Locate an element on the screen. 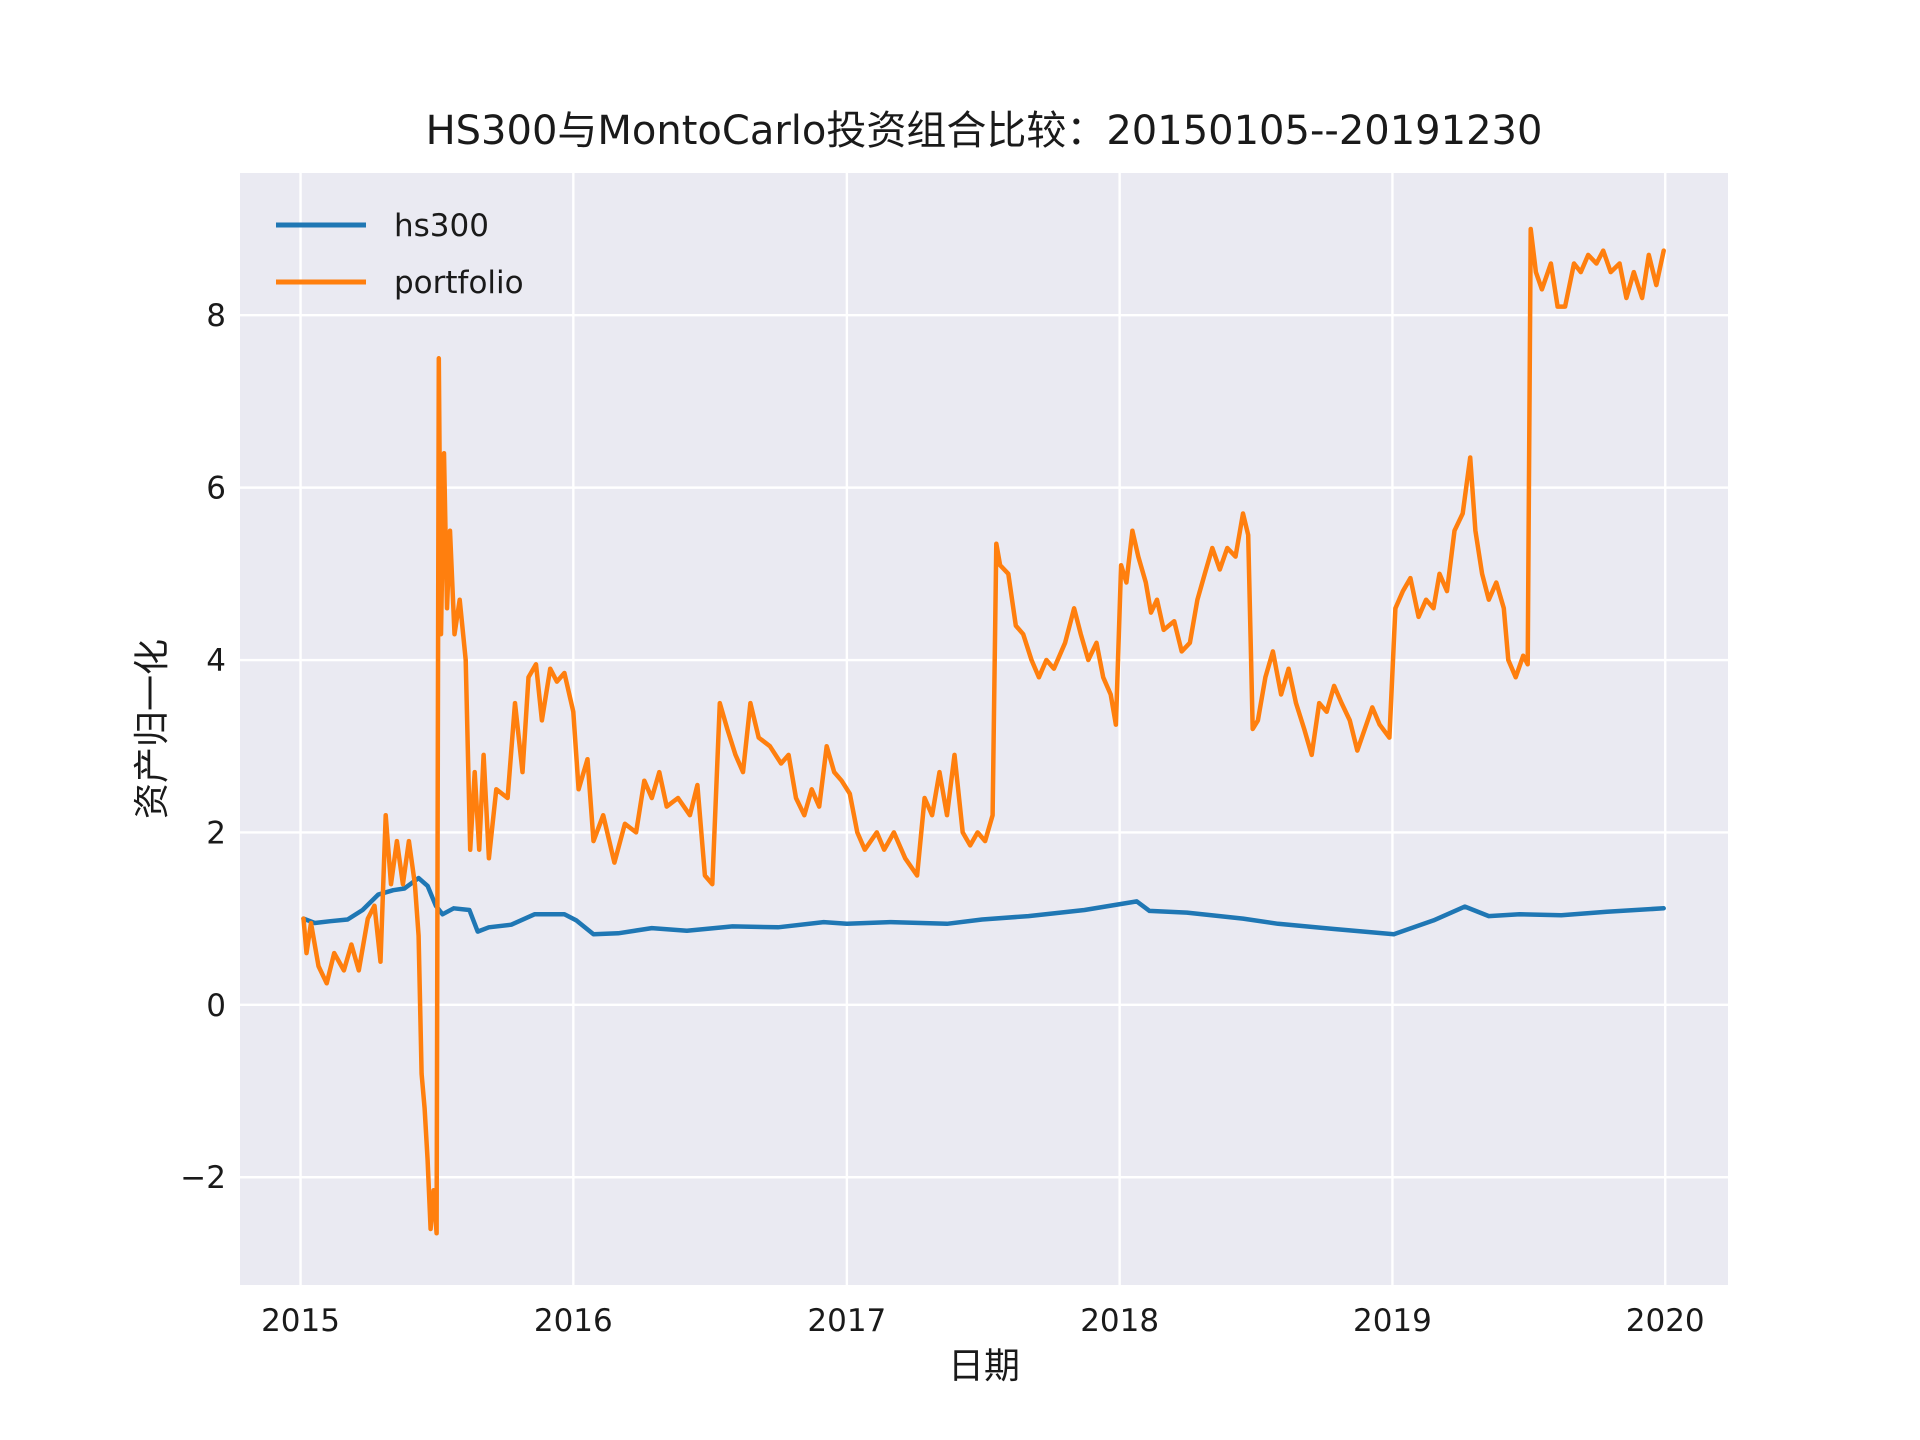 The image size is (1920, 1440). x-tick-label: 2016 is located at coordinates (573, 1321).